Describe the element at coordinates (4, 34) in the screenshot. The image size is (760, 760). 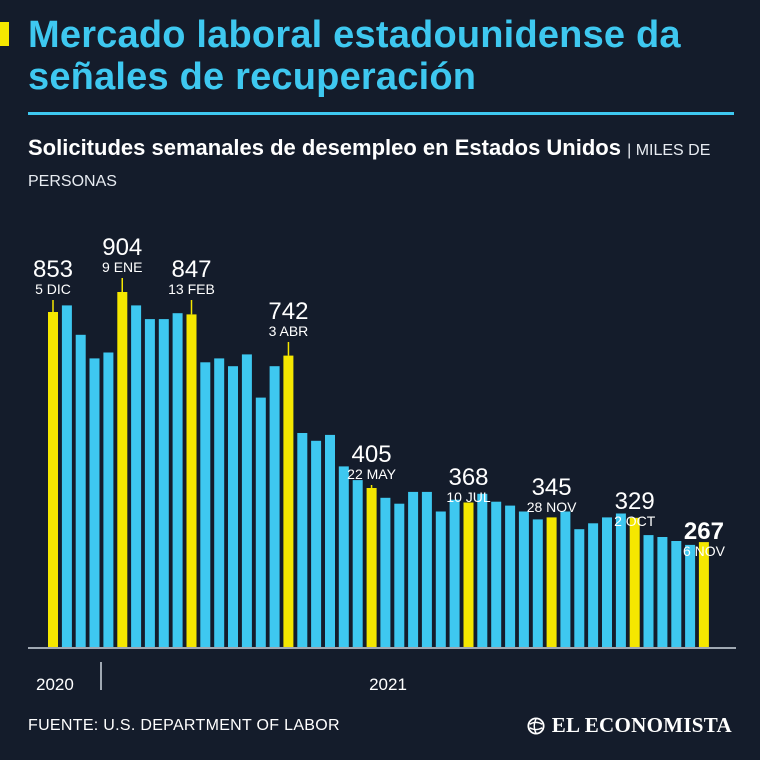
I see `accent-bar` at that location.